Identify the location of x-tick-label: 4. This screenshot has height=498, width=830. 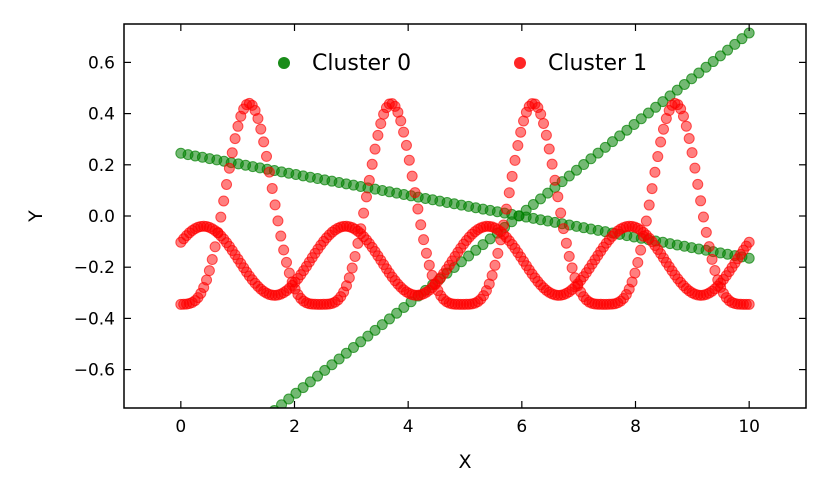
(408, 427).